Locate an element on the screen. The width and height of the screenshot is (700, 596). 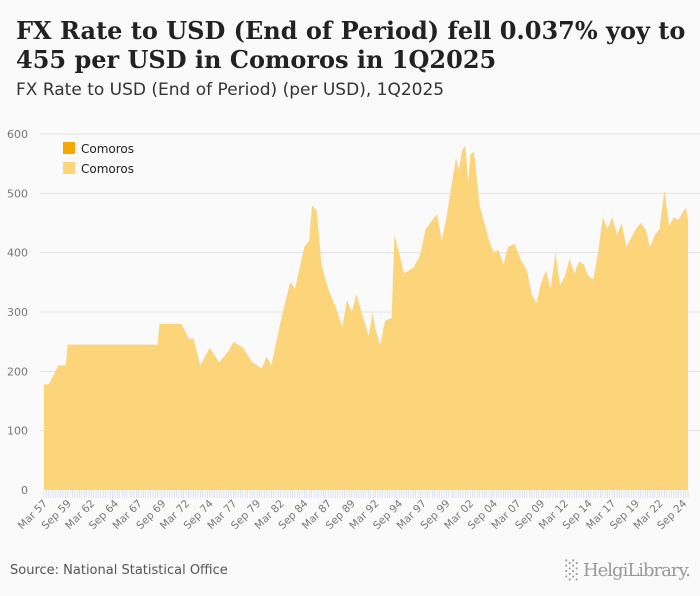
helgi-library-logo: ░ HelgiLibrary. is located at coordinates (628, 570).